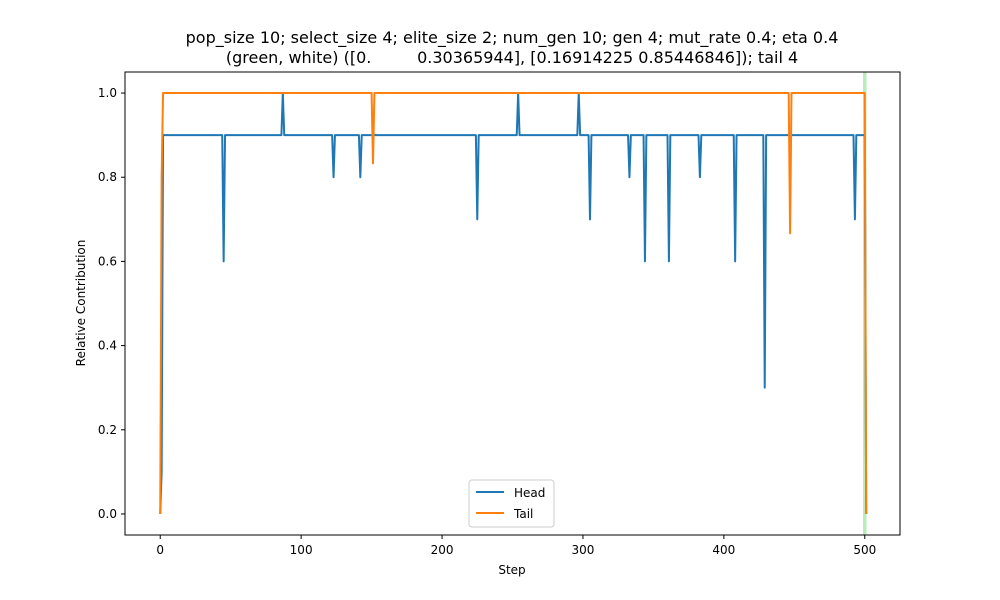 The image size is (1000, 600). I want to click on y-axis-label: Relative Contribution, so click(81, 303).